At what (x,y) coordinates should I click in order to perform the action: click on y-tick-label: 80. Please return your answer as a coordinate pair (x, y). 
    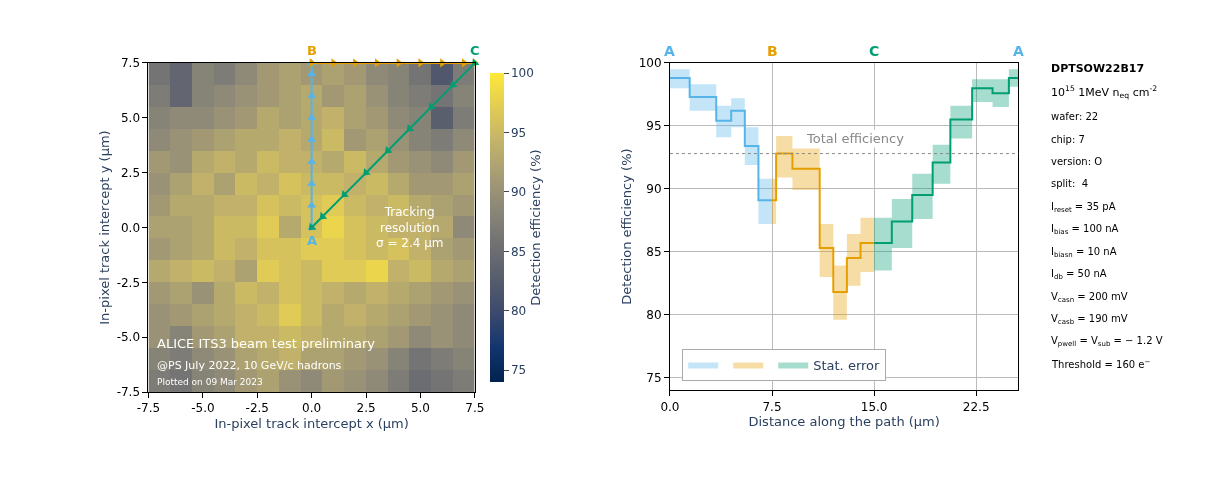
    Looking at the image, I should click on (654, 314).